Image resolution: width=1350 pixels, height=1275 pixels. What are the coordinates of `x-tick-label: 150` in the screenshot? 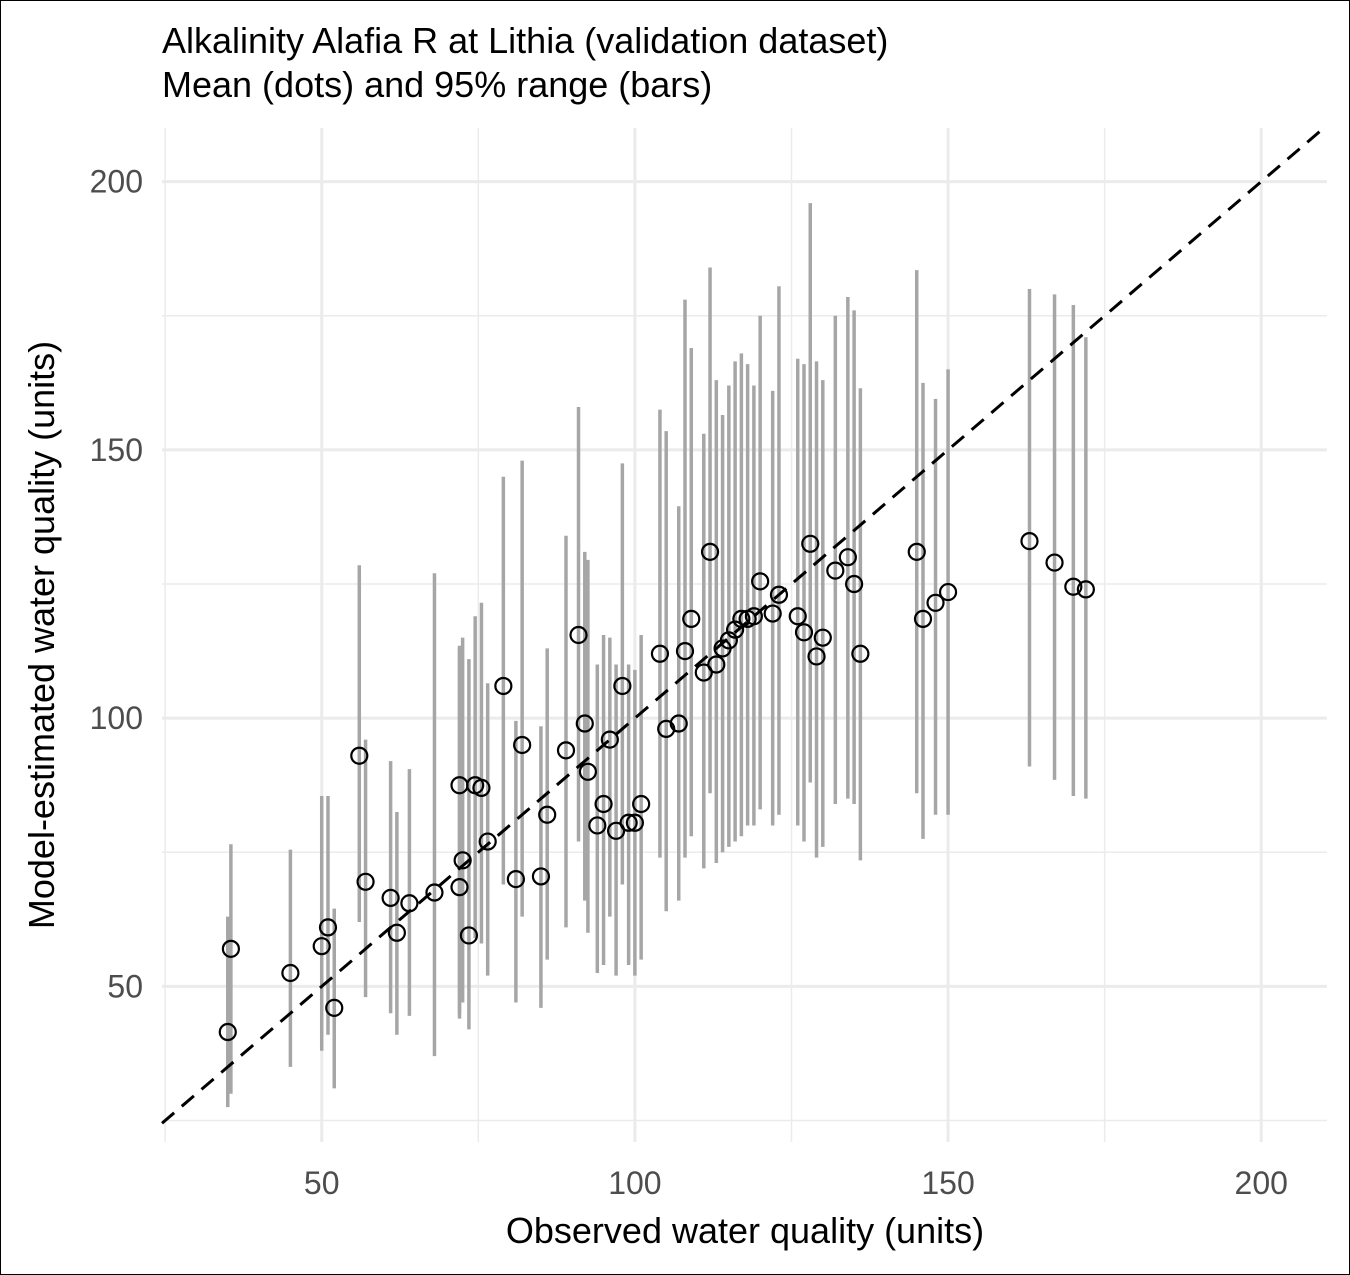 It's located at (947, 1183).